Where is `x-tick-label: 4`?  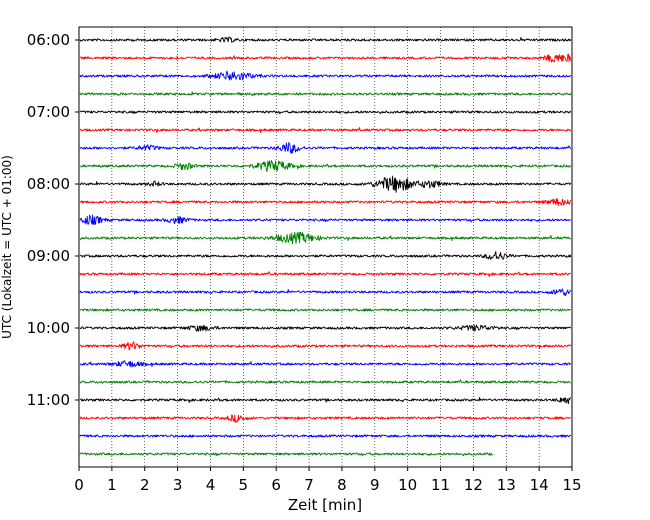 x-tick-label: 4 is located at coordinates (211, 485).